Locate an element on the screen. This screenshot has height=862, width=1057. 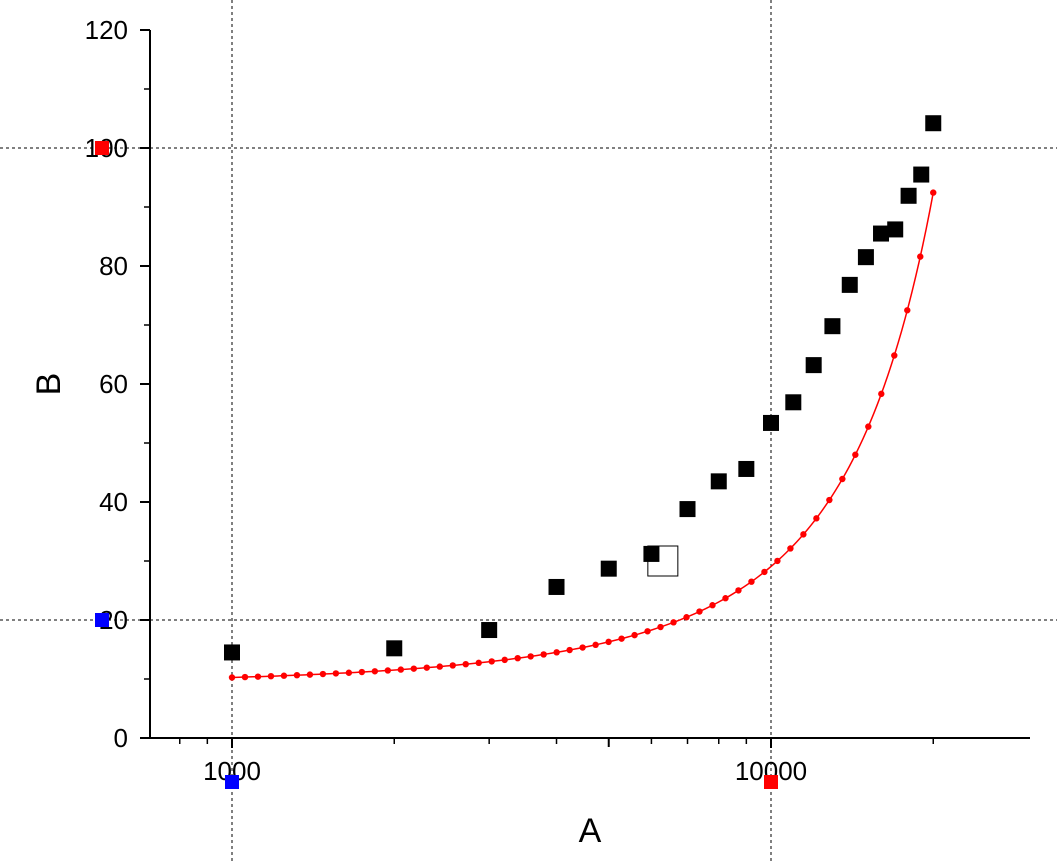
y-tick-label: 40 is located at coordinates (113, 502).